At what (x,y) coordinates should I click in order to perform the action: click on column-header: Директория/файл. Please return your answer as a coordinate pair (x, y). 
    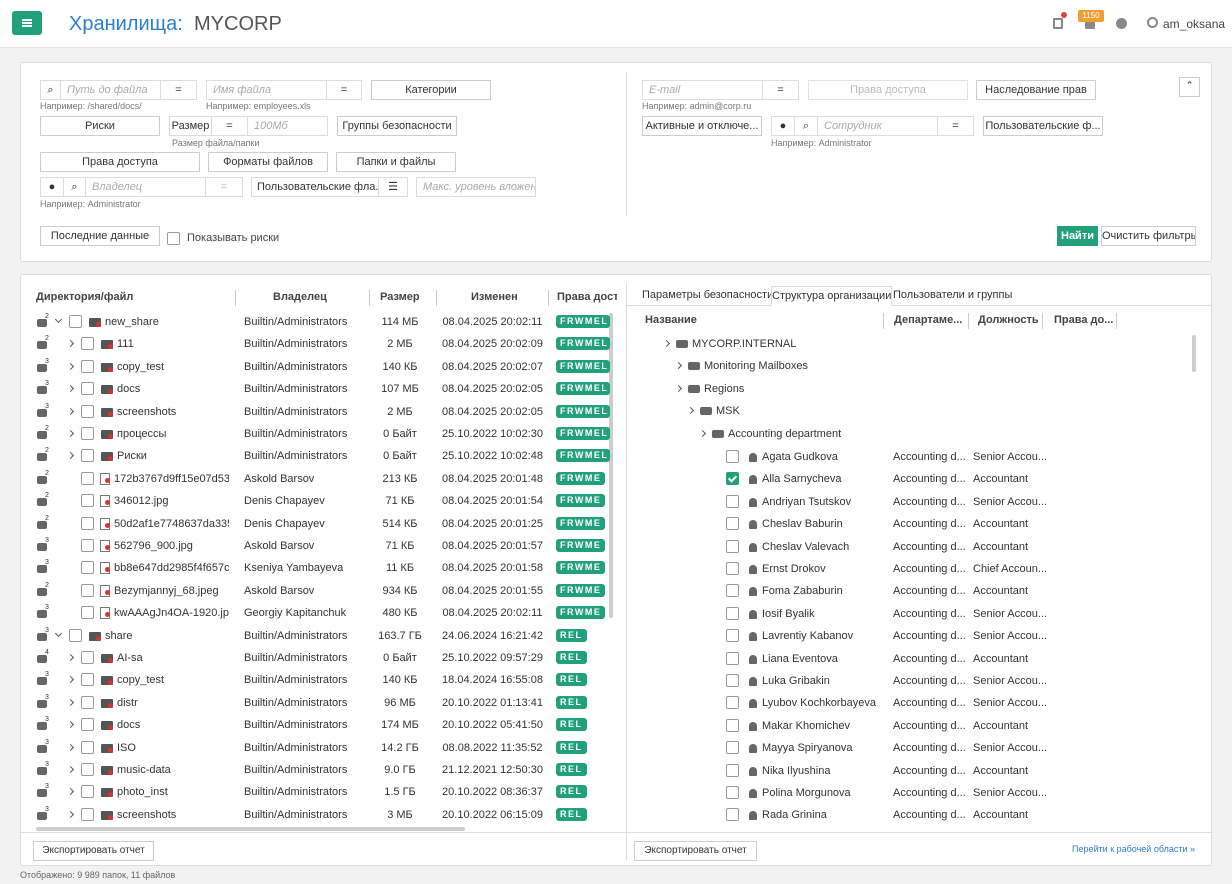
    Looking at the image, I should click on (133, 297).